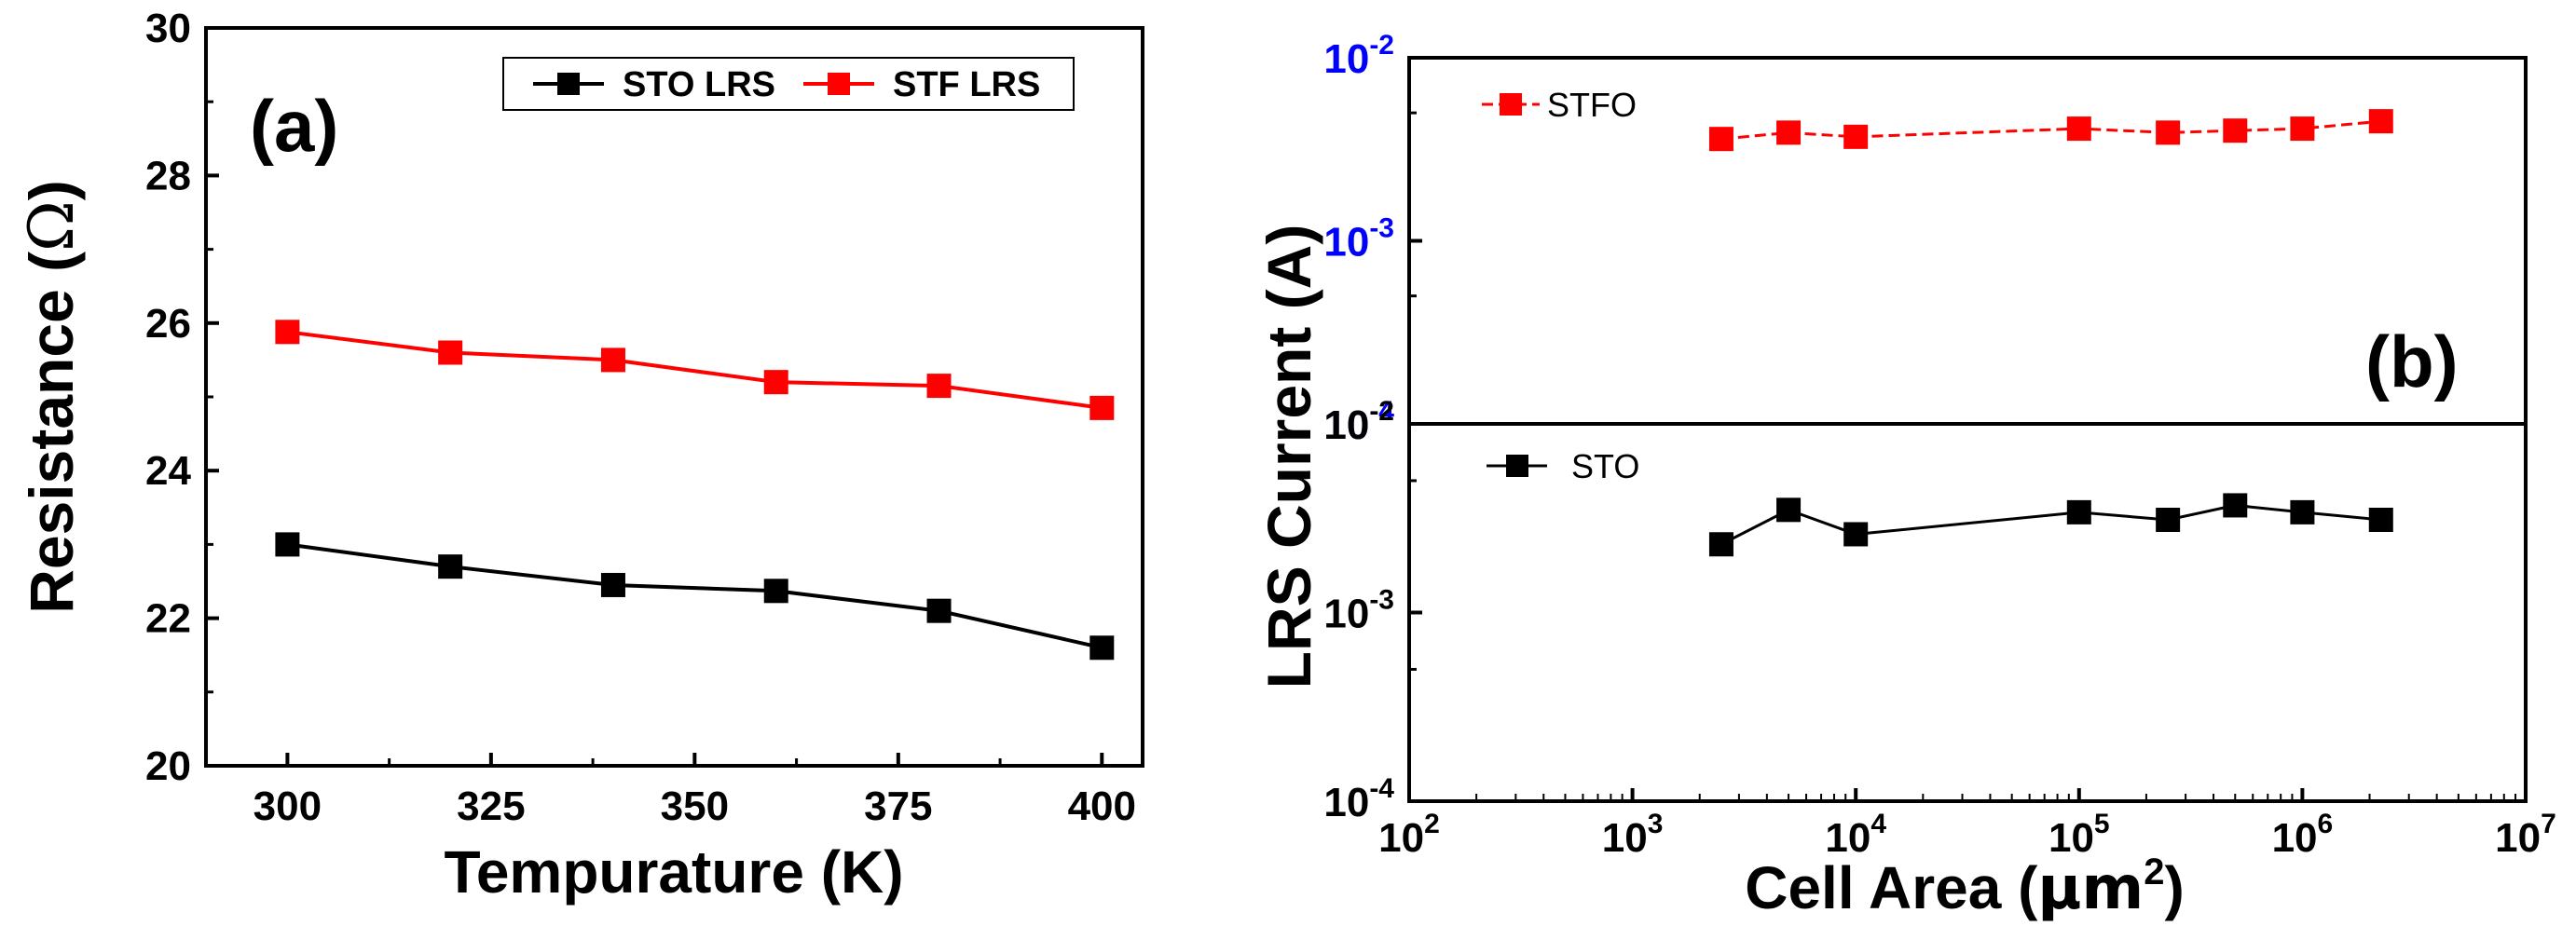  Describe the element at coordinates (695, 370) in the screenshot. I see `series-stf-lrs-line` at that location.